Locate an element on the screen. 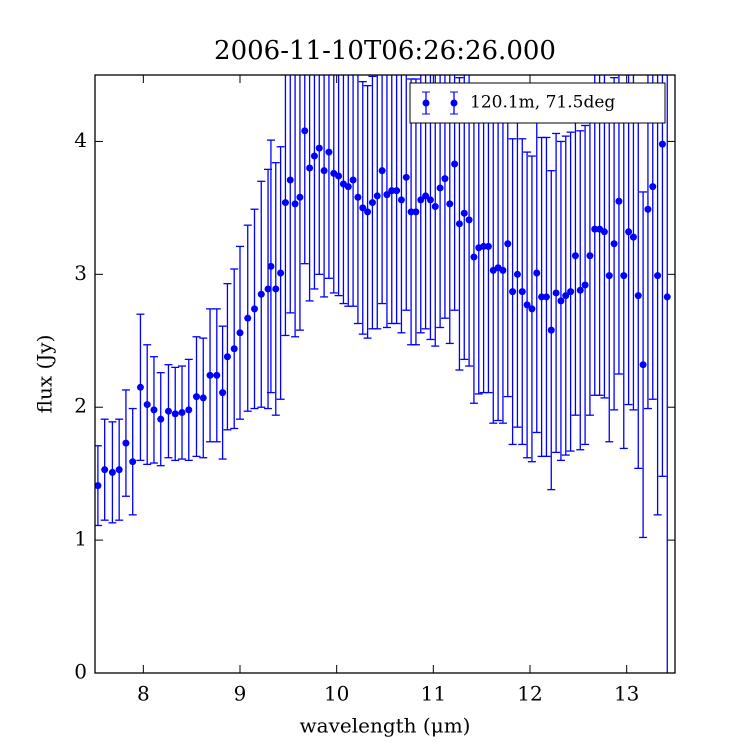 This screenshot has height=754, width=750. y-tick-label: 0 is located at coordinates (80, 672).